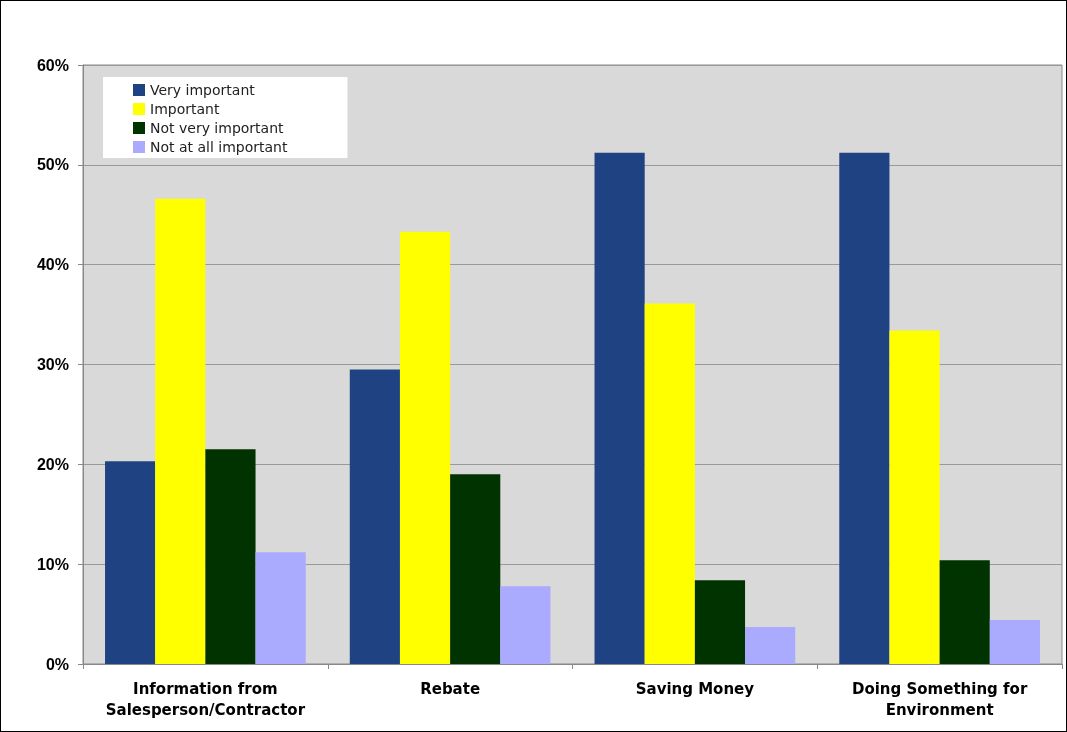 This screenshot has height=732, width=1067. Describe the element at coordinates (185, 109) in the screenshot. I see `legend-label: Important` at that location.